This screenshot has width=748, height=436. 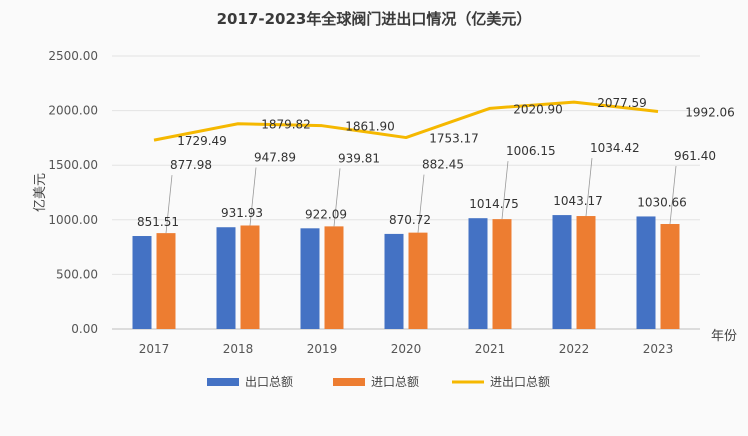 I want to click on data-label-import-2021: 1006.15, so click(x=531, y=151).